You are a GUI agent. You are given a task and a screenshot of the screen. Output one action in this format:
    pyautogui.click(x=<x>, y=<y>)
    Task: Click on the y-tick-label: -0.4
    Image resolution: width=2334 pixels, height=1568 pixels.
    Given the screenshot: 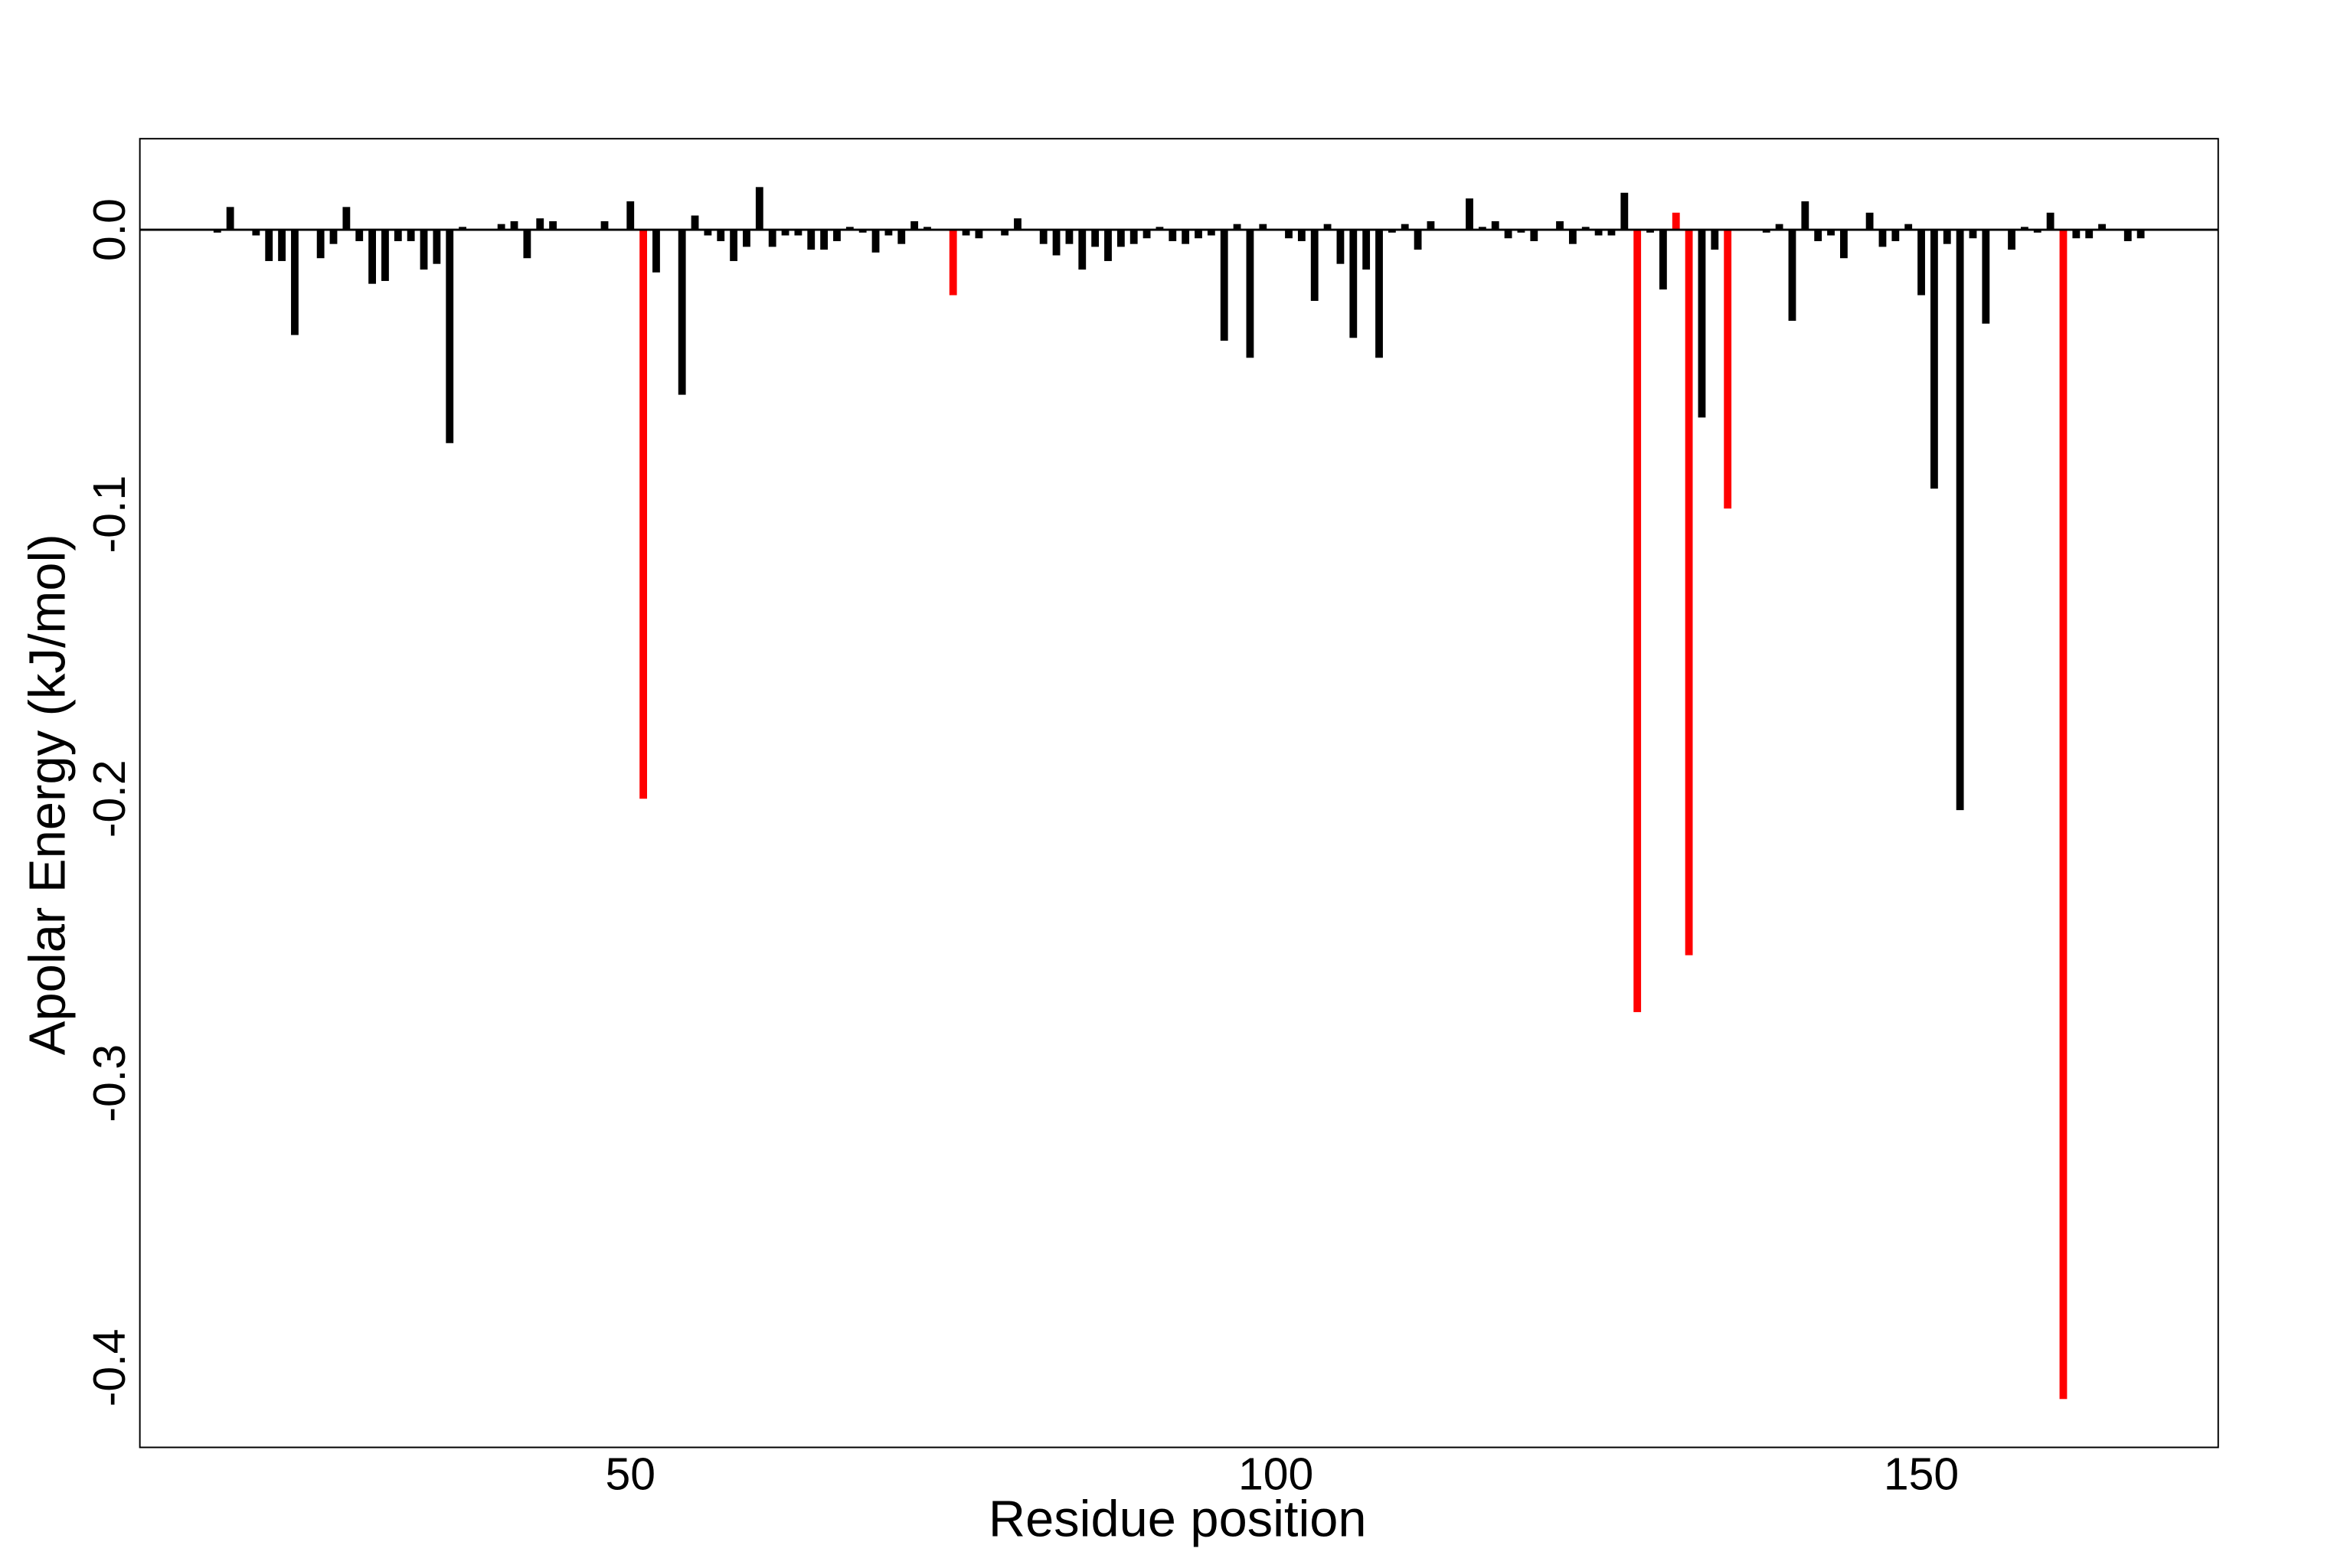 What is the action you would take?
    pyautogui.click(x=109, y=1368)
    